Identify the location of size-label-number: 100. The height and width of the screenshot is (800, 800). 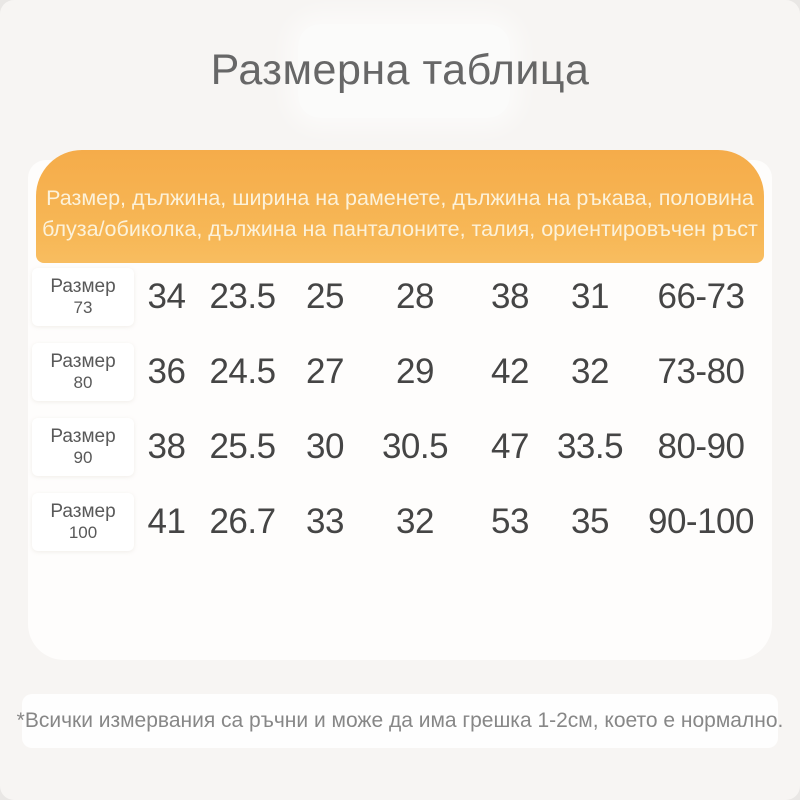
(83, 532).